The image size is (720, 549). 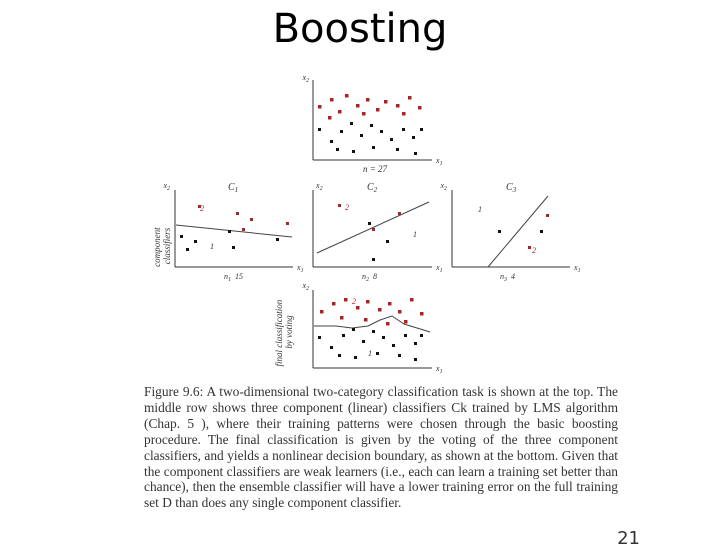 I want to click on middle-plot: x2 x1 C2 n2 8 2 1, so click(x=377, y=232).